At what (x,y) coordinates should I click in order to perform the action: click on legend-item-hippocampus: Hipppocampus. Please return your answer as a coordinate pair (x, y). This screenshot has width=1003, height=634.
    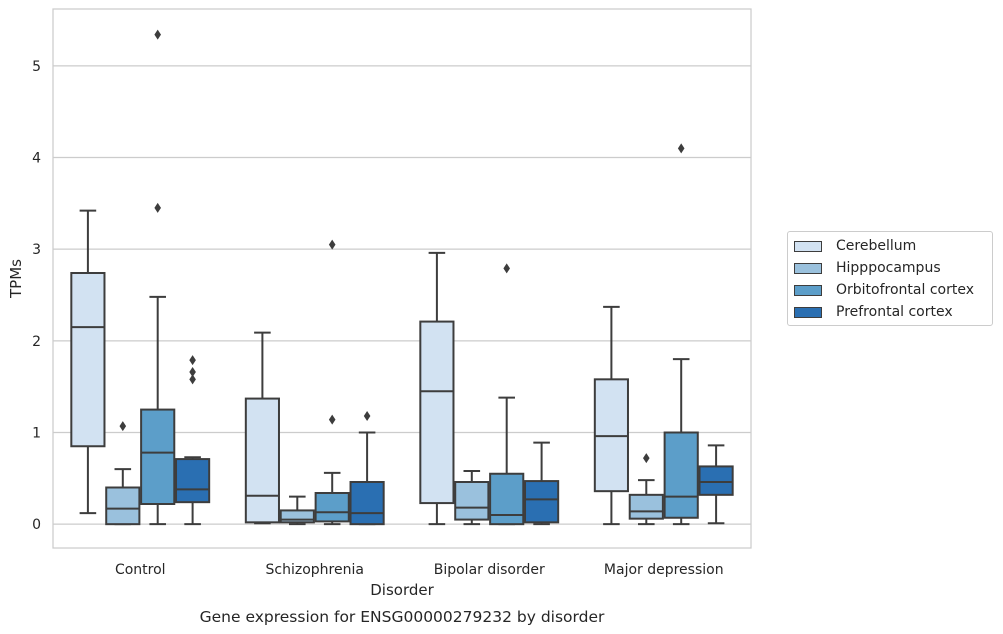
    Looking at the image, I should click on (867, 268).